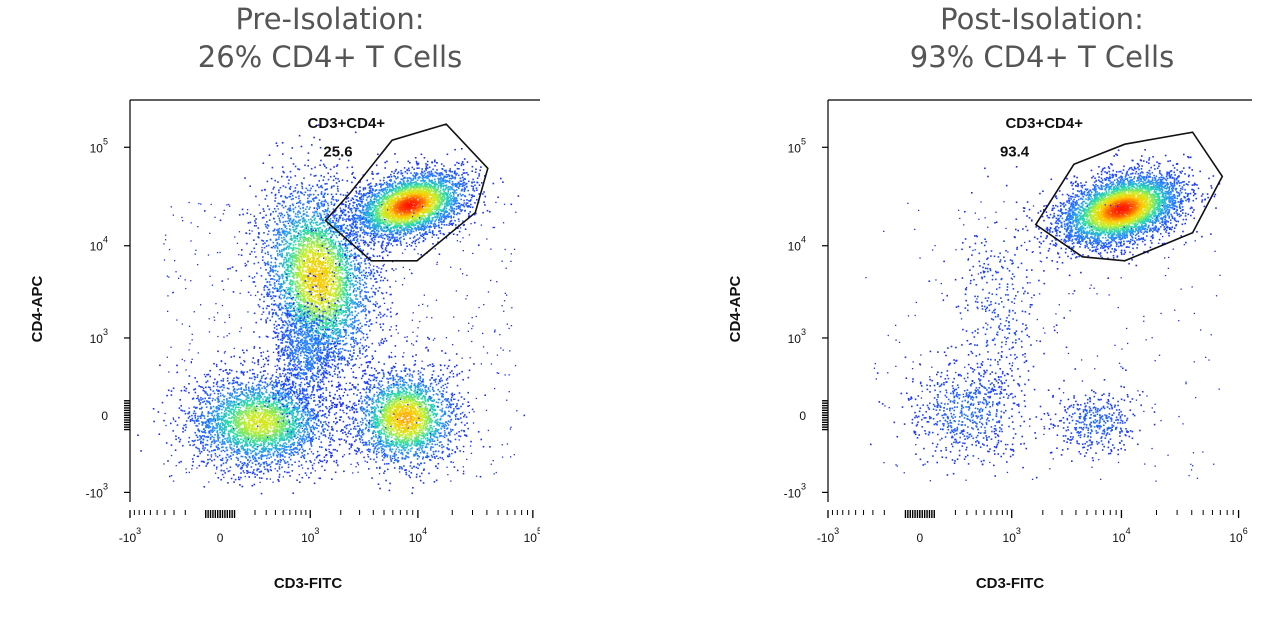 The width and height of the screenshot is (1284, 620). Describe the element at coordinates (1042, 38) in the screenshot. I see `panel-title-post-isolation: Post-Isolation: 93% CD4+ T Cells` at that location.